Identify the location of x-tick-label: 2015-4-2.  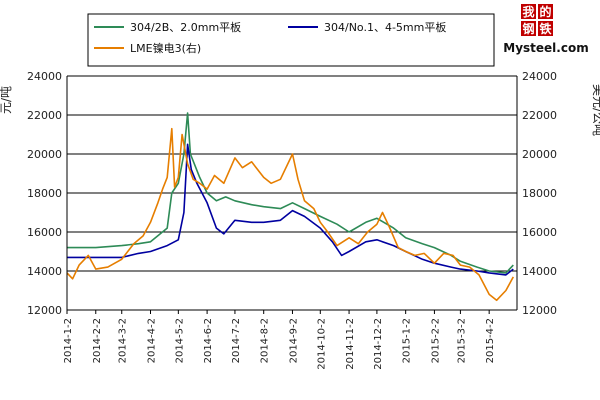
(490, 340).